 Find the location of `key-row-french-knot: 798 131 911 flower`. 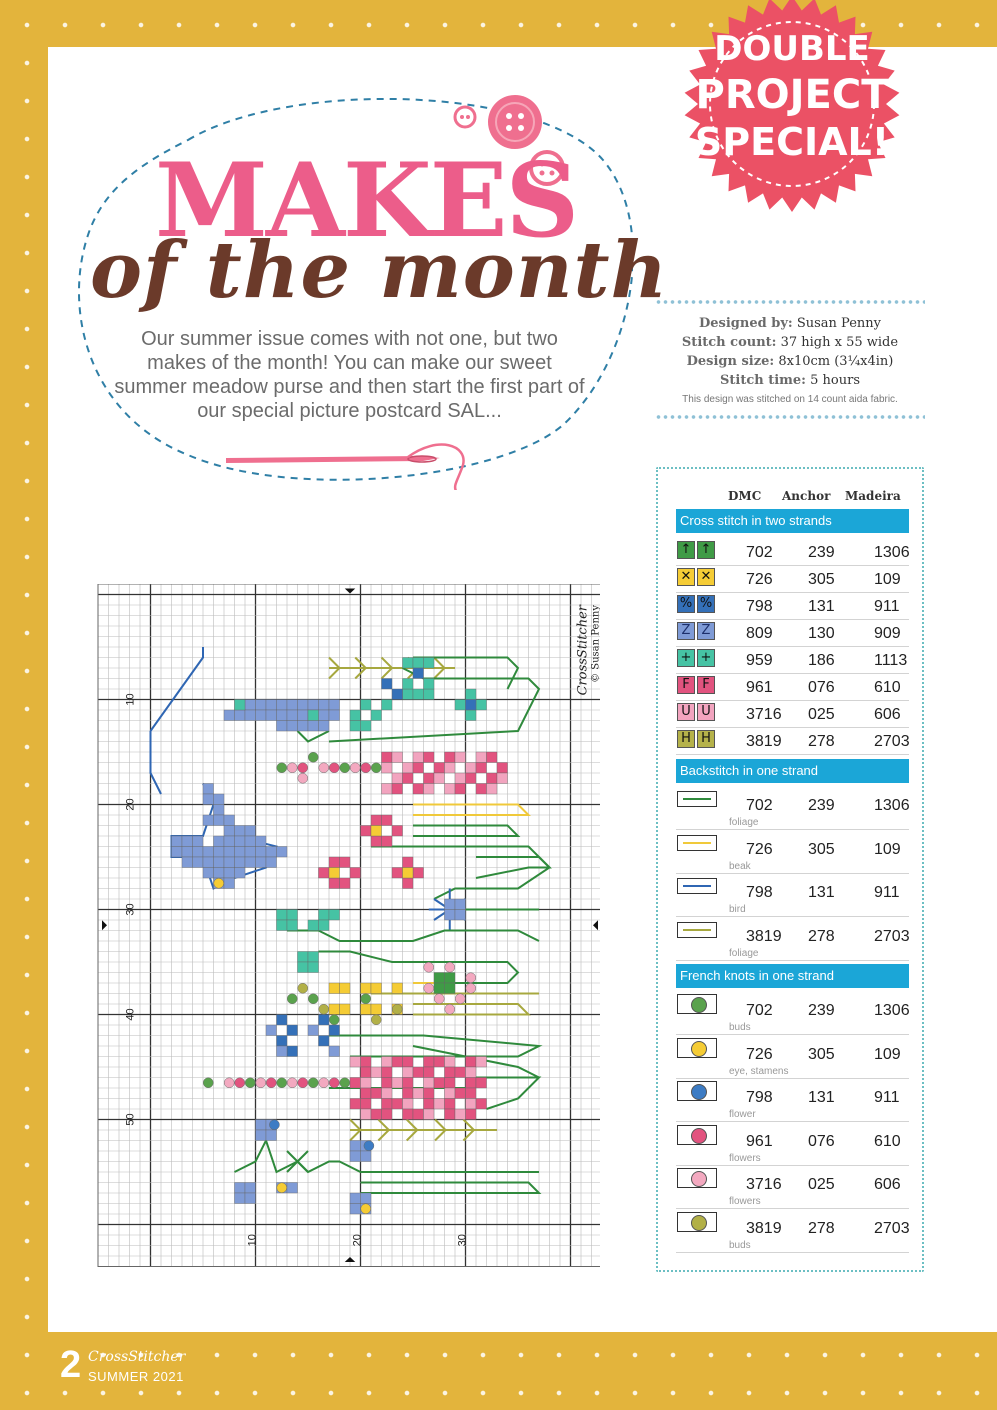

key-row-french-knot: 798 131 911 flower is located at coordinates (792, 1101).